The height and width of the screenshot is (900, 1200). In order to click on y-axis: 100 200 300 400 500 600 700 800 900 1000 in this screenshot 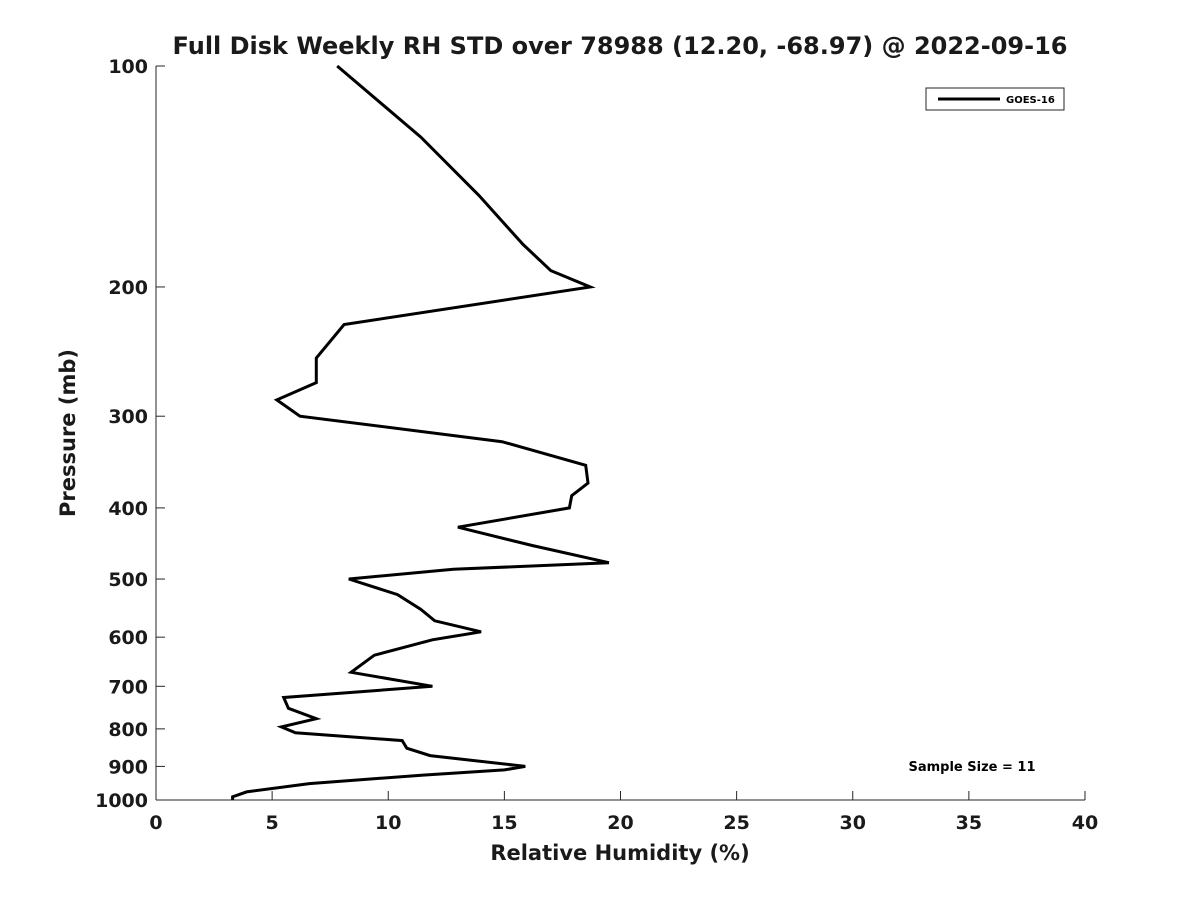, I will do `click(130, 434)`.